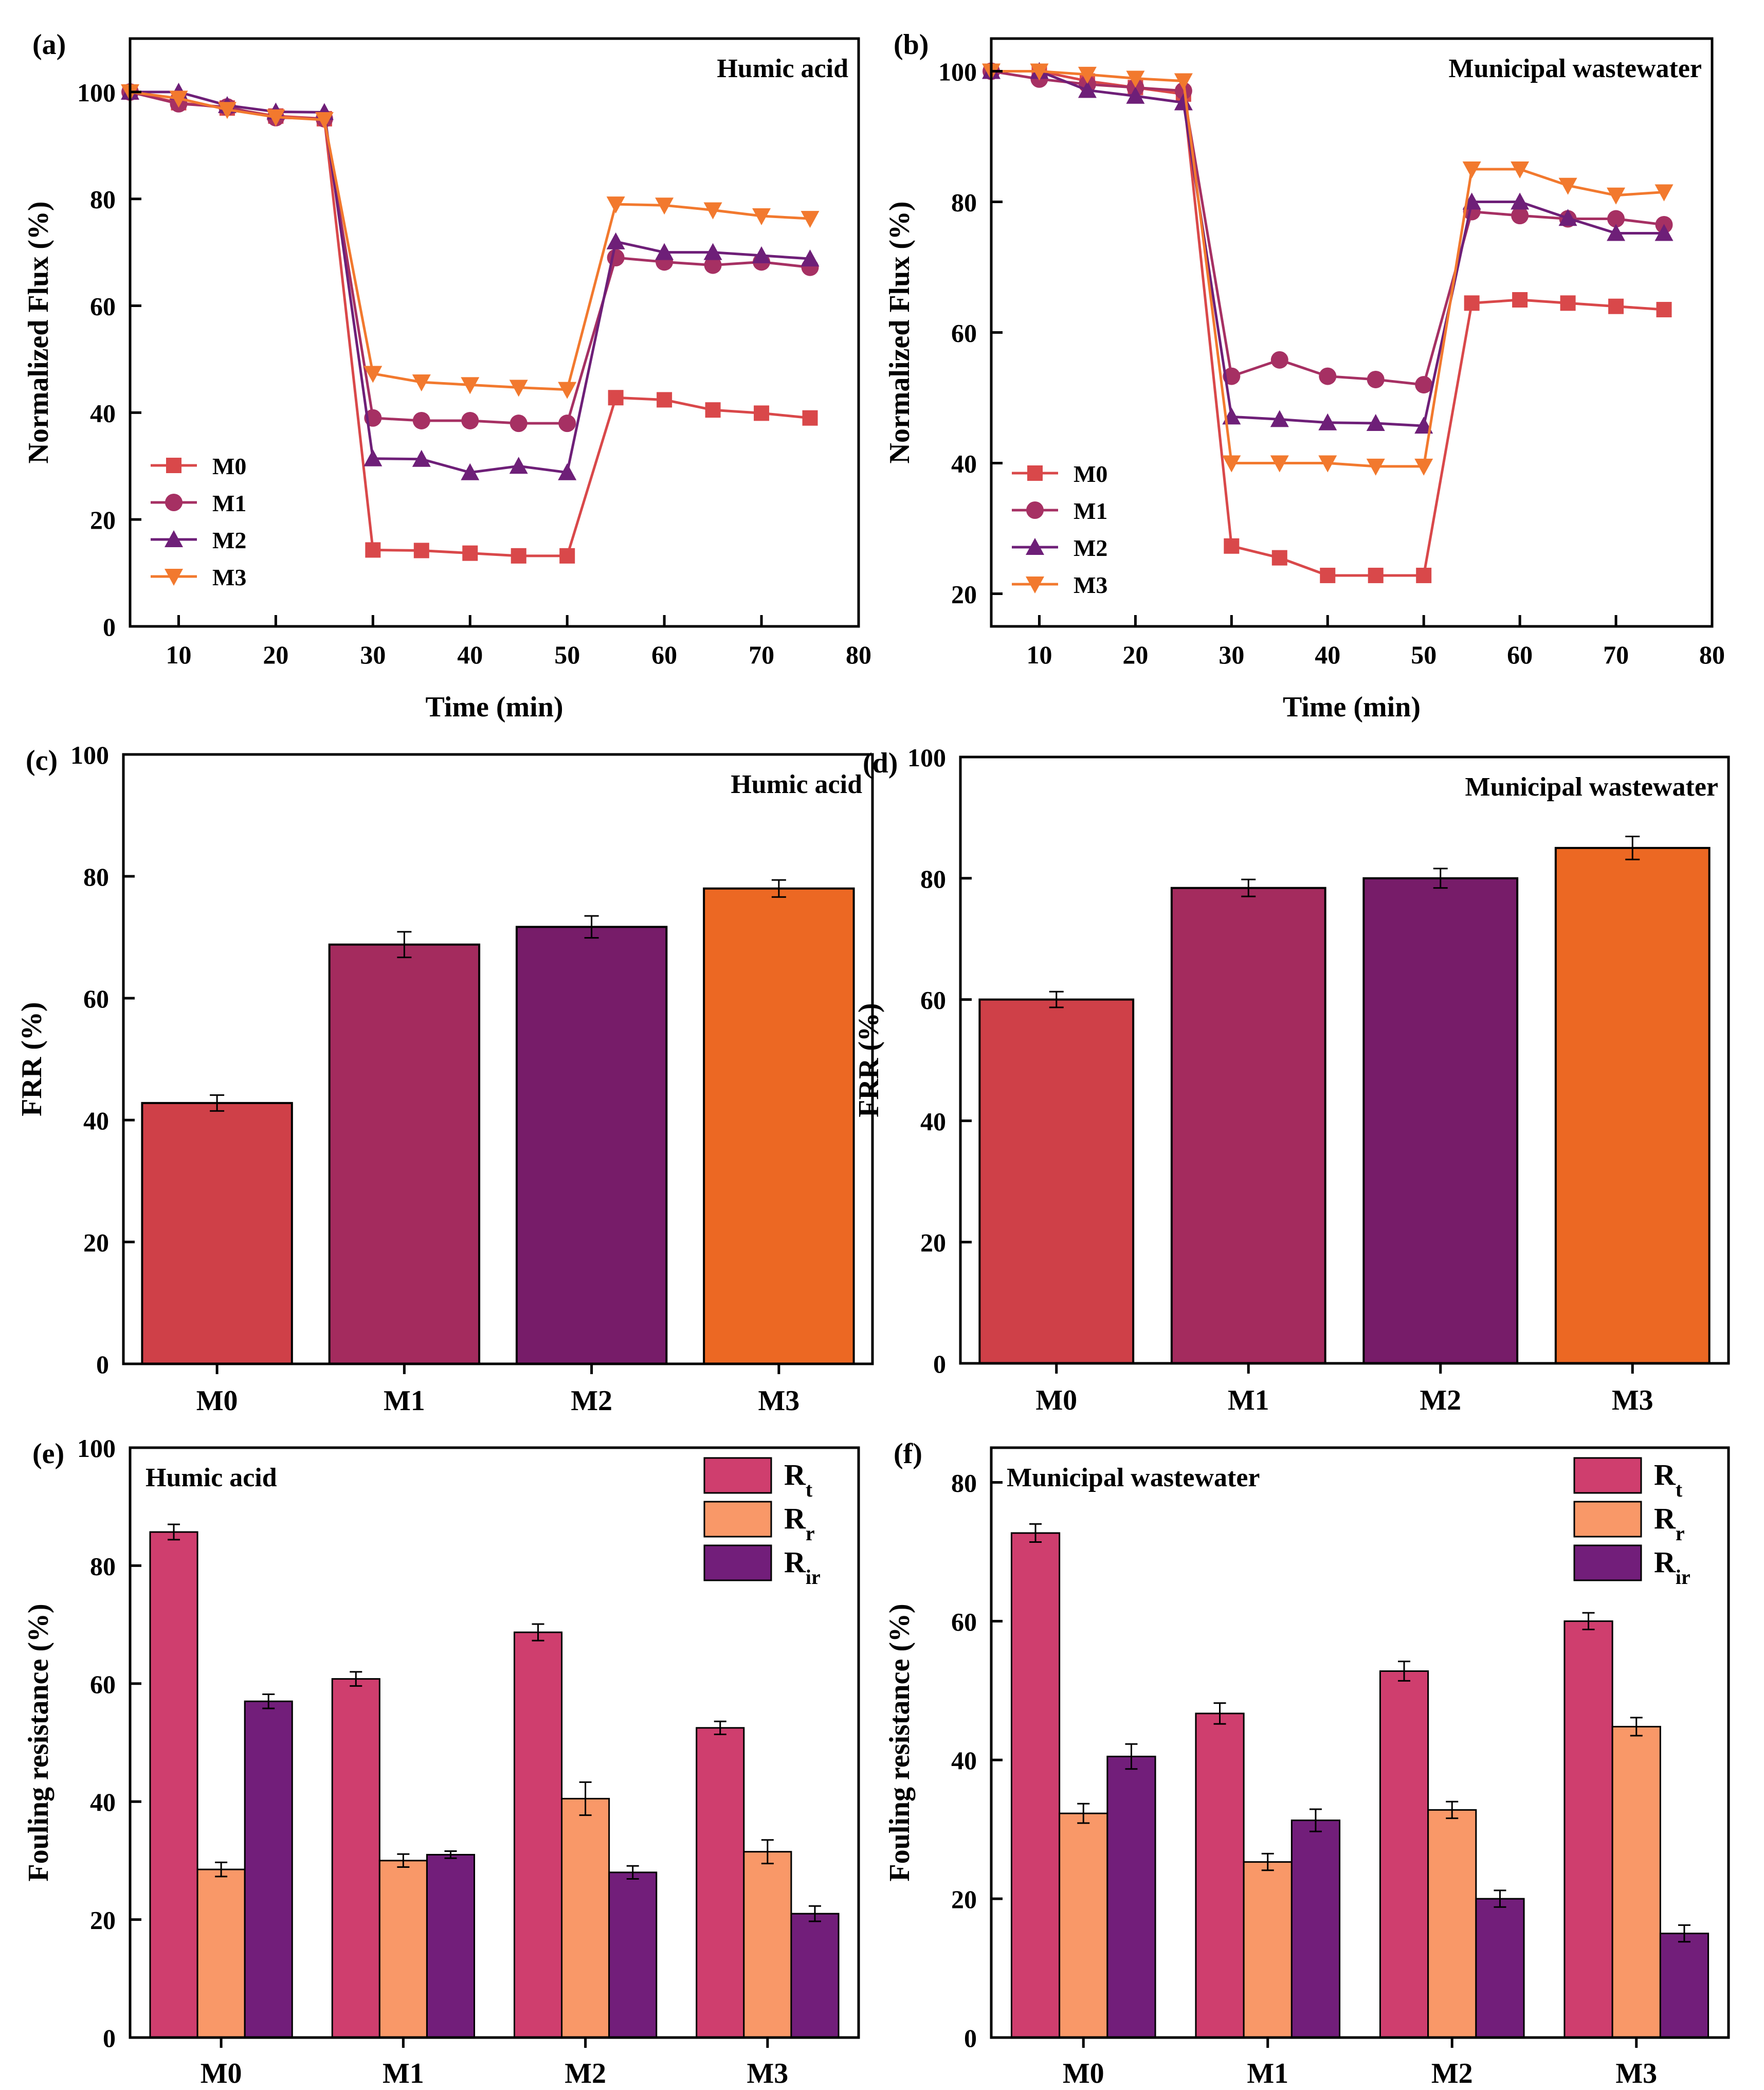  Describe the element at coordinates (1712, 654) in the screenshot. I see `x-tick-label: 80` at that location.